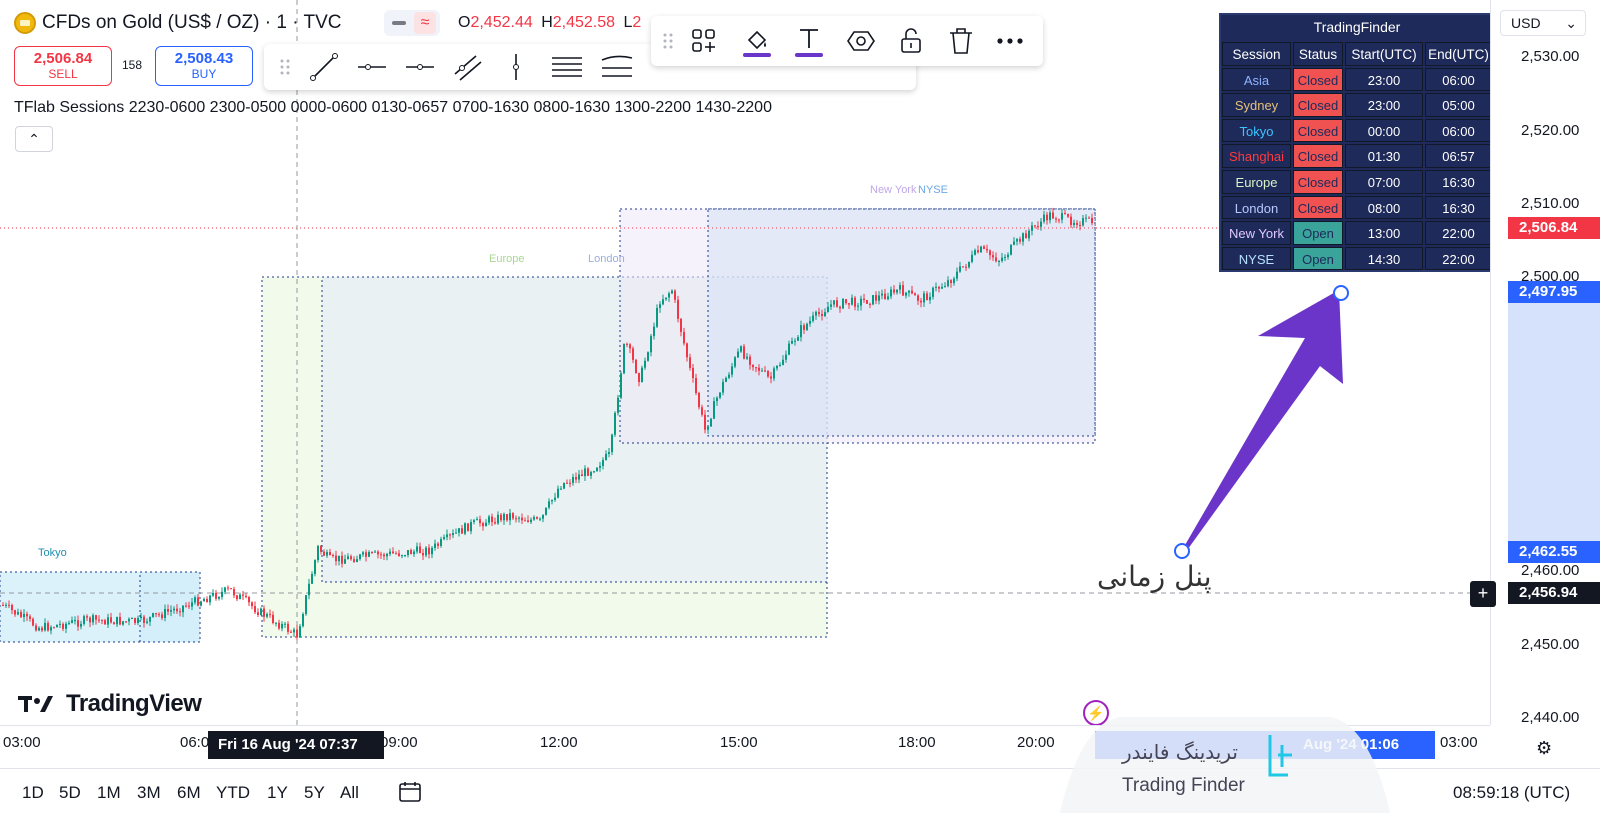 Image resolution: width=1600 pixels, height=813 pixels. Describe the element at coordinates (371, 67) in the screenshot. I see `horizontal-line-icon` at that location.